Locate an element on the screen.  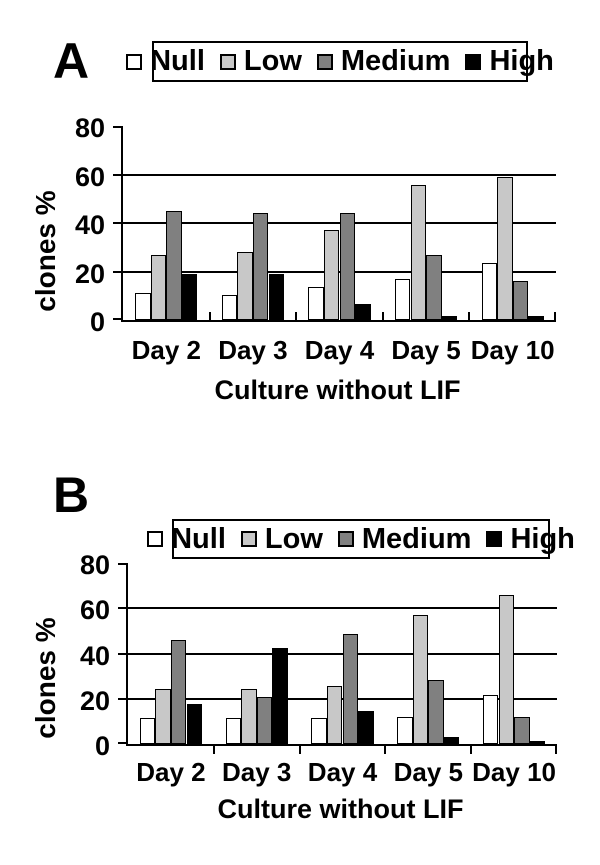
legend-b: Null Low Medium High is located at coordinates (361, 539).